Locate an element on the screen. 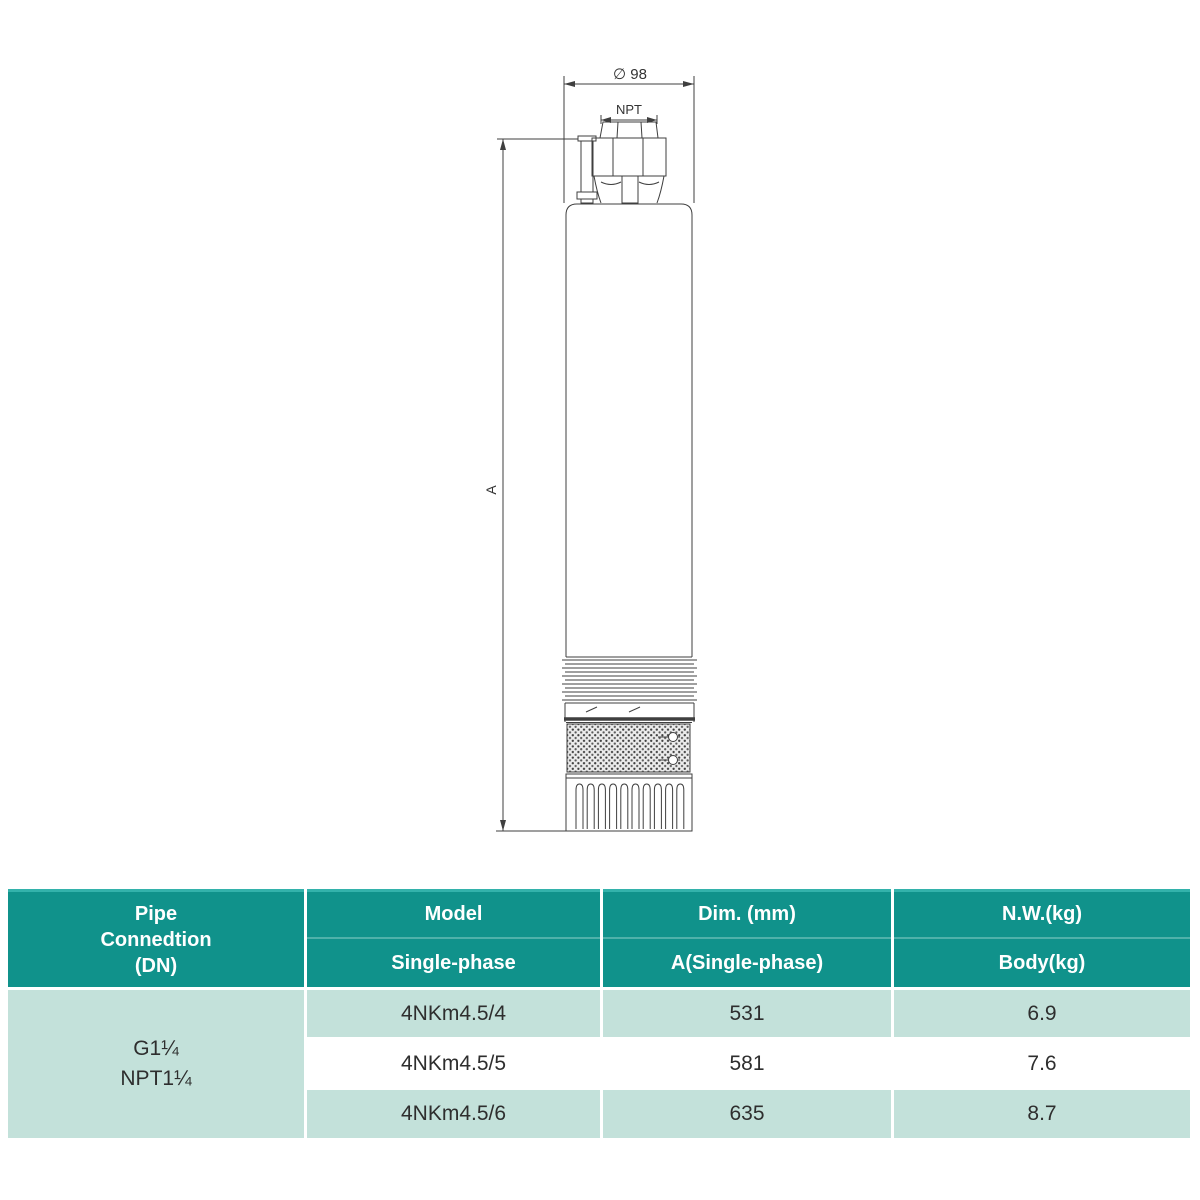  pump-body is located at coordinates (629, 430).